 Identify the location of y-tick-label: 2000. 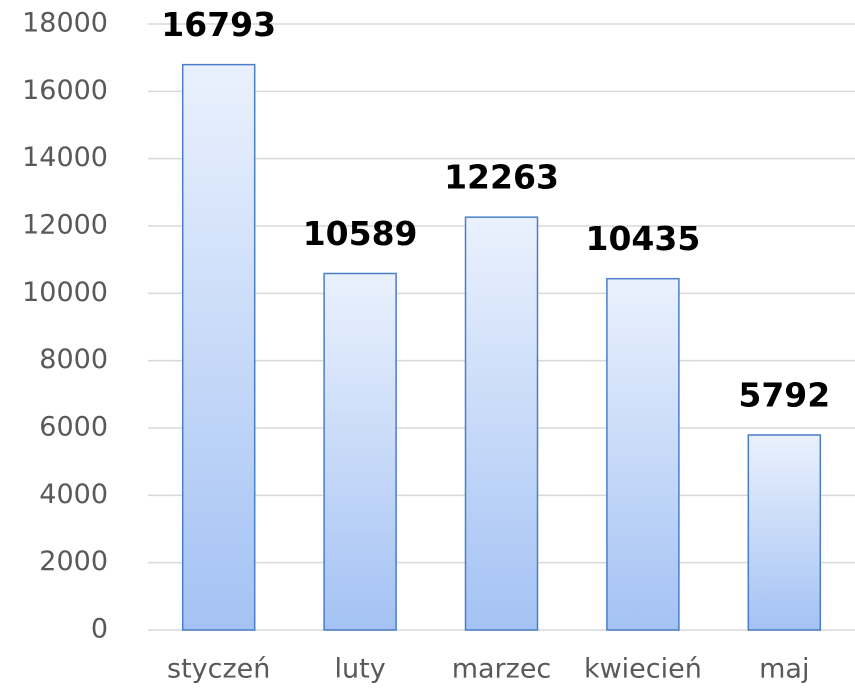
(73, 561).